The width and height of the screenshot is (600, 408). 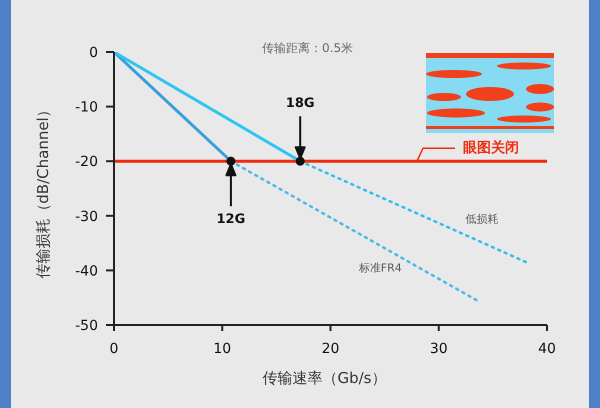 What do you see at coordinates (308, 48) in the screenshot?
I see `annotation: 传输距离：0.5米` at bounding box center [308, 48].